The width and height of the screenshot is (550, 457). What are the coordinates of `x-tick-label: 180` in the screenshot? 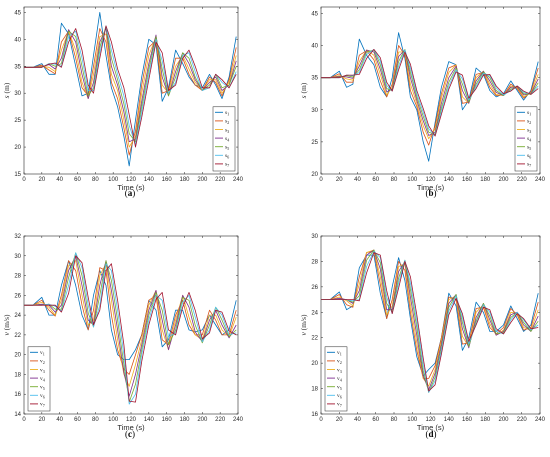 It's located at (184, 180).